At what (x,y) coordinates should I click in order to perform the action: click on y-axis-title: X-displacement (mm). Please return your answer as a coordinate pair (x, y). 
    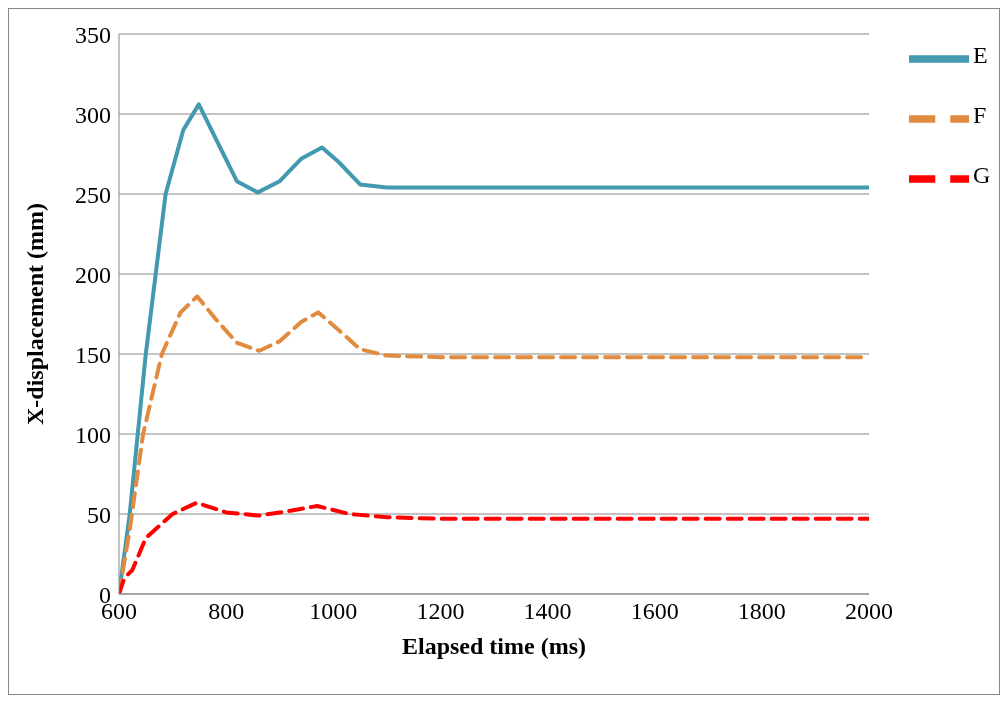
    Looking at the image, I should click on (34, 314).